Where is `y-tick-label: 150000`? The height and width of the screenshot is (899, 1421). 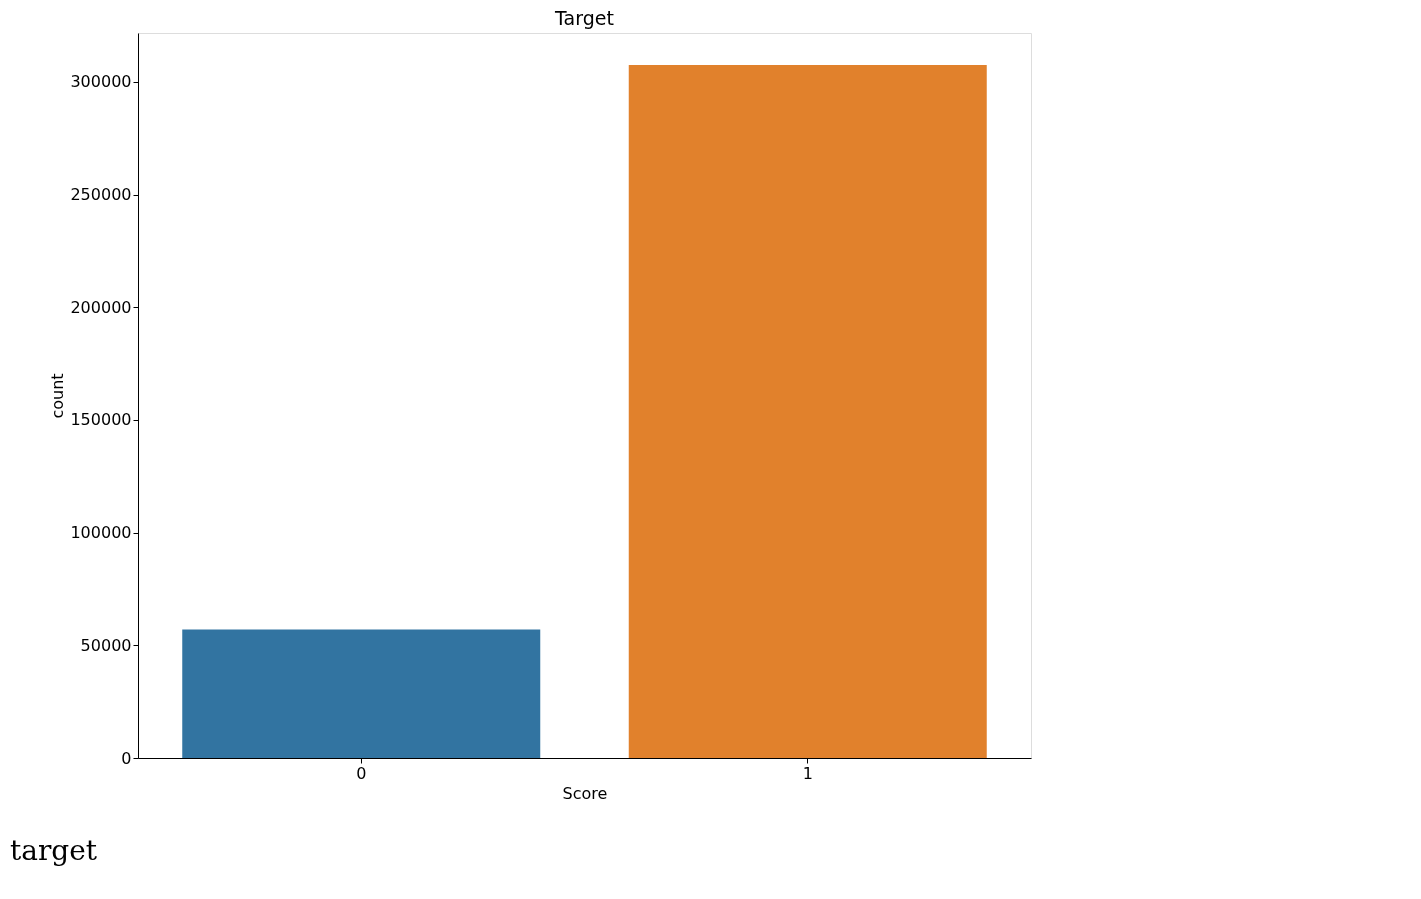
y-tick-label: 150000 is located at coordinates (101, 420).